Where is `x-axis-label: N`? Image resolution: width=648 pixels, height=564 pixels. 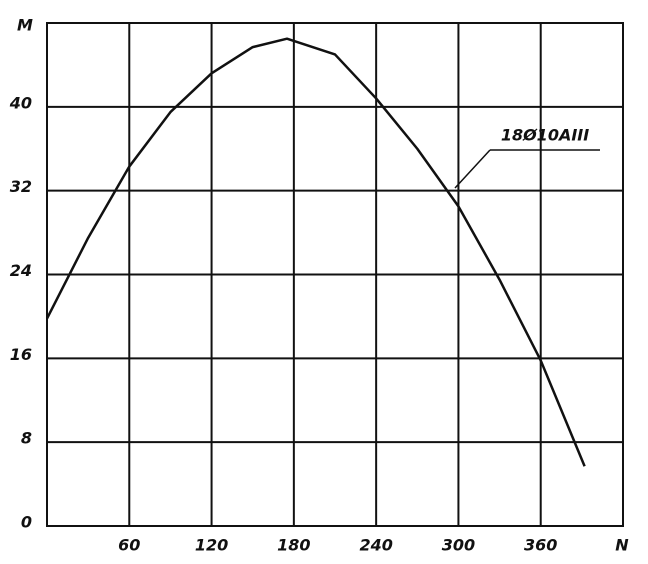 x-axis-label: N is located at coordinates (622, 545).